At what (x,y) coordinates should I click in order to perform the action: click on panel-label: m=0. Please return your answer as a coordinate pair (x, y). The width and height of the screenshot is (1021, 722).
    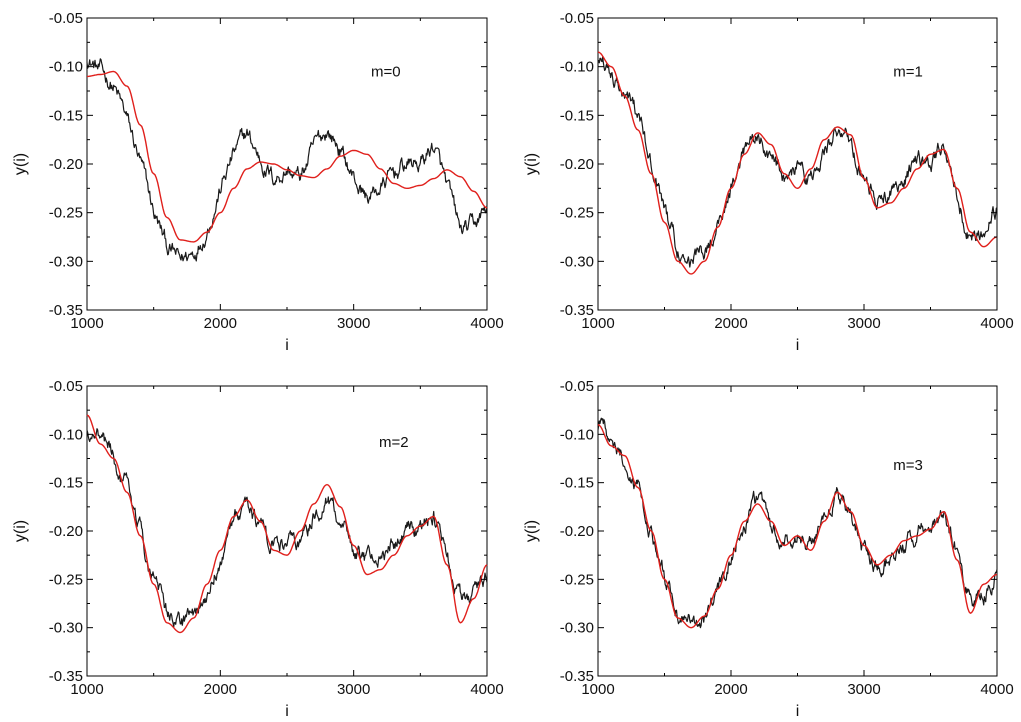
    Looking at the image, I should click on (386, 71).